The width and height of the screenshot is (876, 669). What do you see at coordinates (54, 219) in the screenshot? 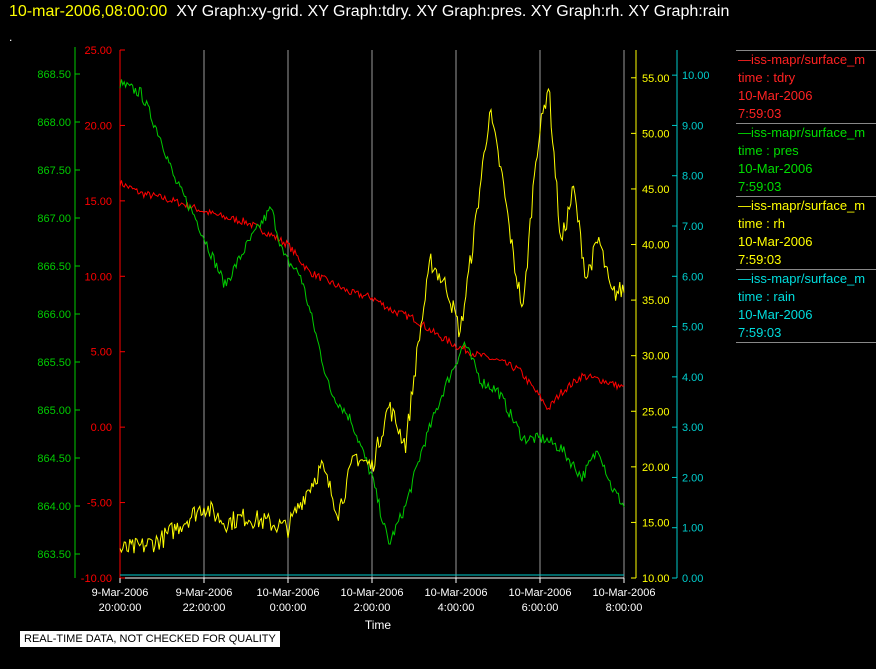
I see `pres-tick-label: 867.00` at bounding box center [54, 219].